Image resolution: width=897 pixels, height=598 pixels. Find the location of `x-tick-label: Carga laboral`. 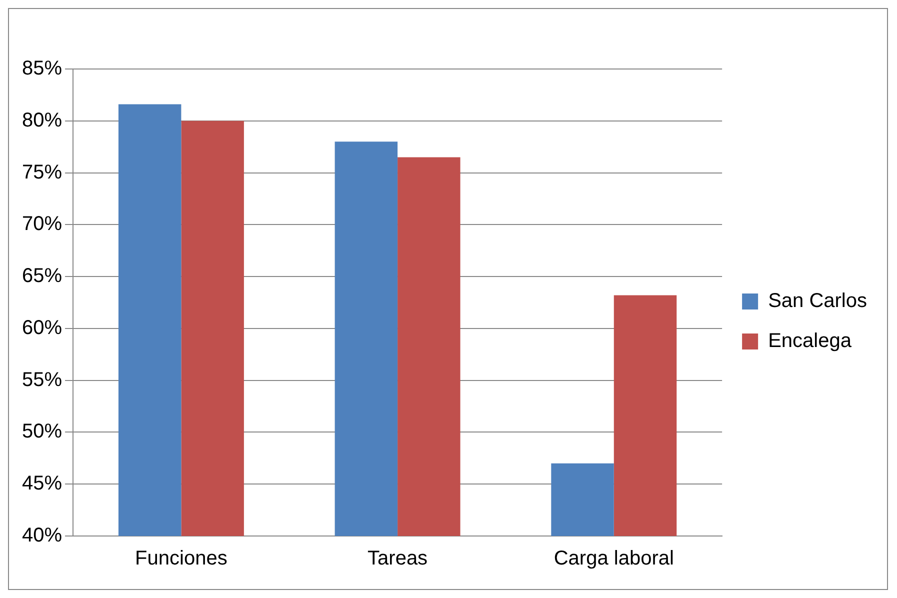

x-tick-label: Carga laboral is located at coordinates (614, 559).